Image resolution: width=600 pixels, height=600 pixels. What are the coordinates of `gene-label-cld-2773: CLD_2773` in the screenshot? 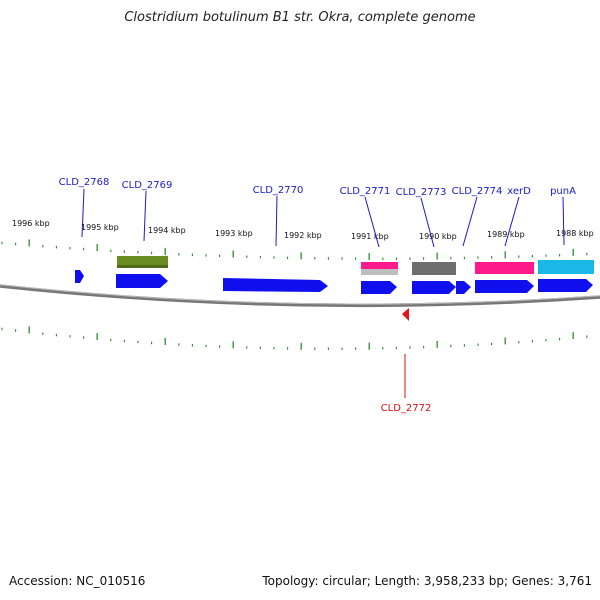 It's located at (421, 192).